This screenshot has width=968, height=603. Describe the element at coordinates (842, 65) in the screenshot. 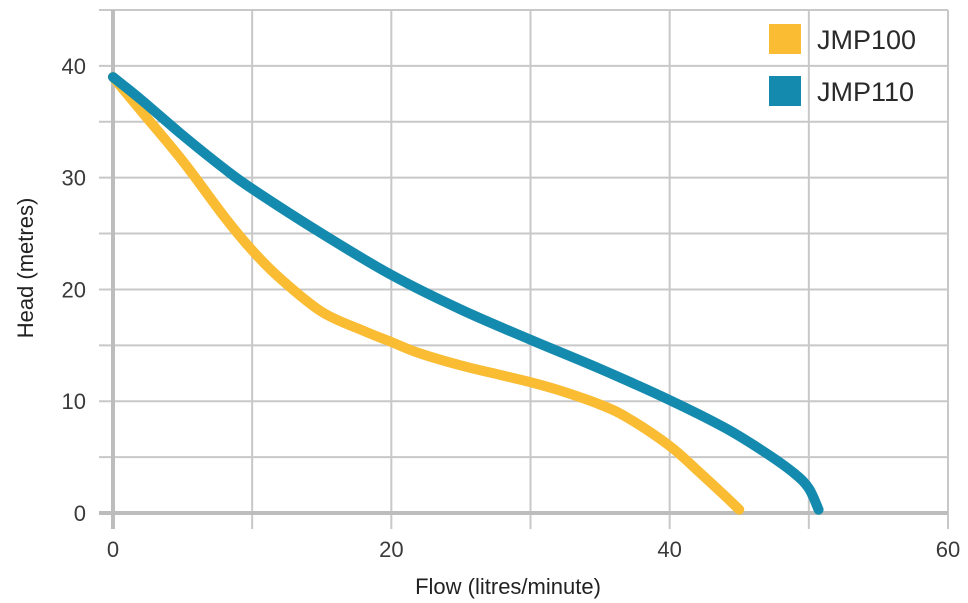

I see `legend: JMP100 JMP110` at that location.